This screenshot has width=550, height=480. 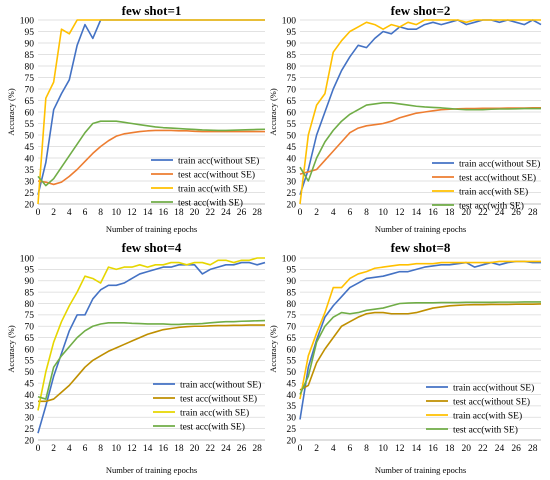 What do you see at coordinates (30, 194) in the screenshot?
I see `y-tick-label: 25` at bounding box center [30, 194].